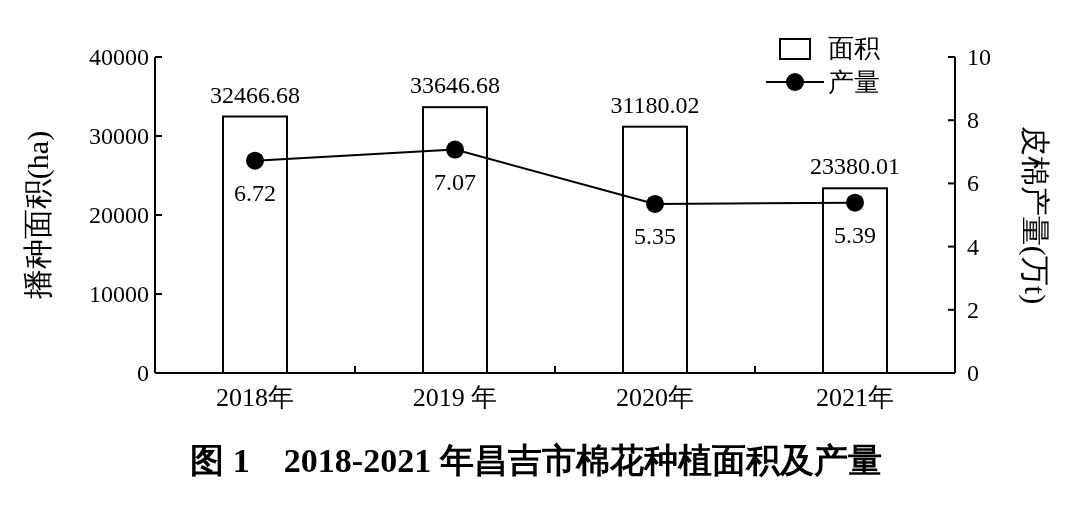 Image resolution: width=1073 pixels, height=510 pixels. I want to click on y-tick-label: 0, so click(143, 373).